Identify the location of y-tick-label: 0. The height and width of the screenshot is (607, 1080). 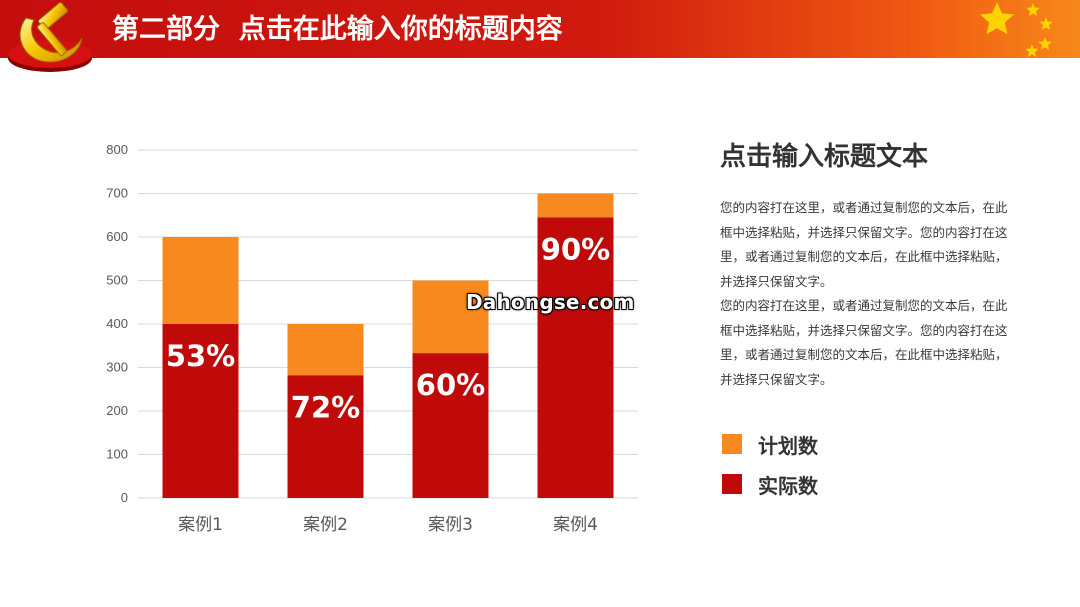
(124, 497).